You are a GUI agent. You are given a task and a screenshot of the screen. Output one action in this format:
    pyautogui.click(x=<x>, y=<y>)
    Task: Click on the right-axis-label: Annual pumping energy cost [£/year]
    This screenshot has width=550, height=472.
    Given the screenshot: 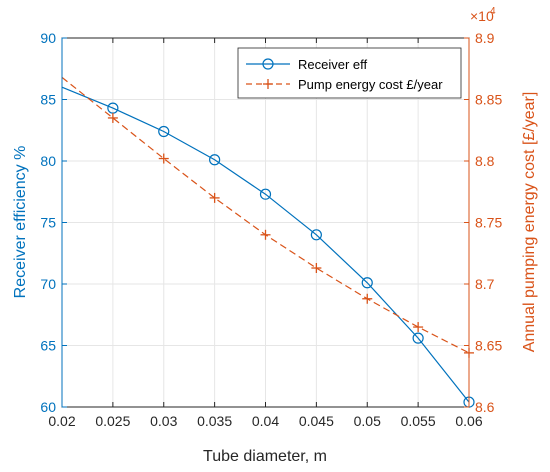 What is the action you would take?
    pyautogui.click(x=529, y=222)
    